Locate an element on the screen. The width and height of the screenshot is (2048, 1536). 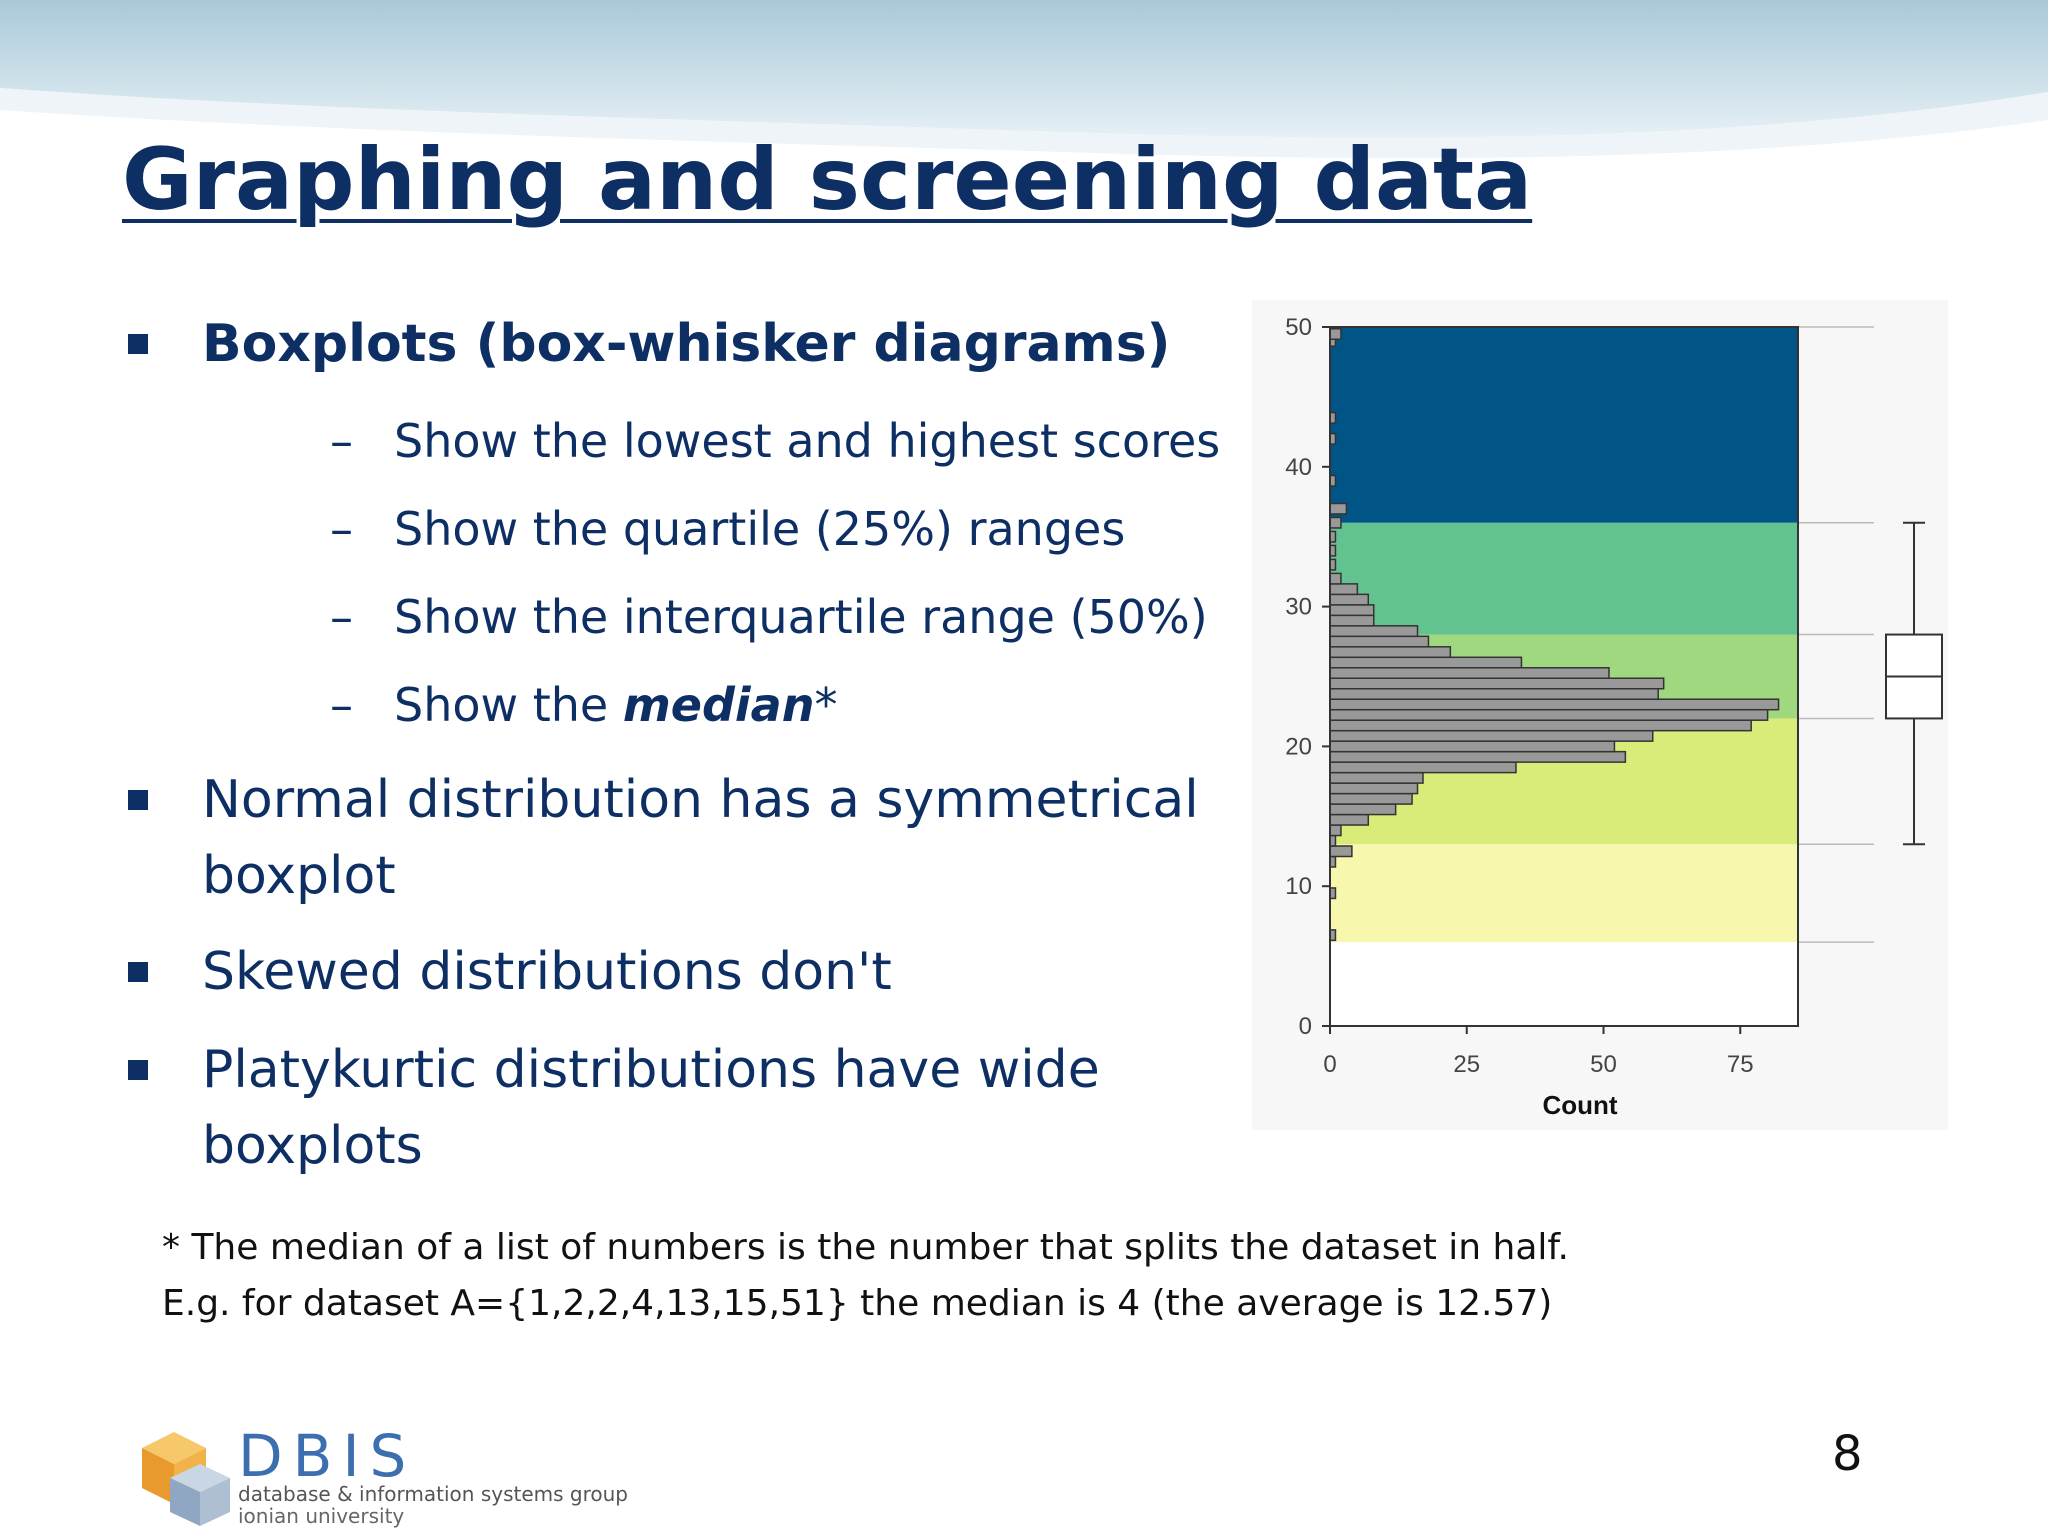
subbullet-quartile: – Show the quartile (25%) ranges is located at coordinates (728, 529).